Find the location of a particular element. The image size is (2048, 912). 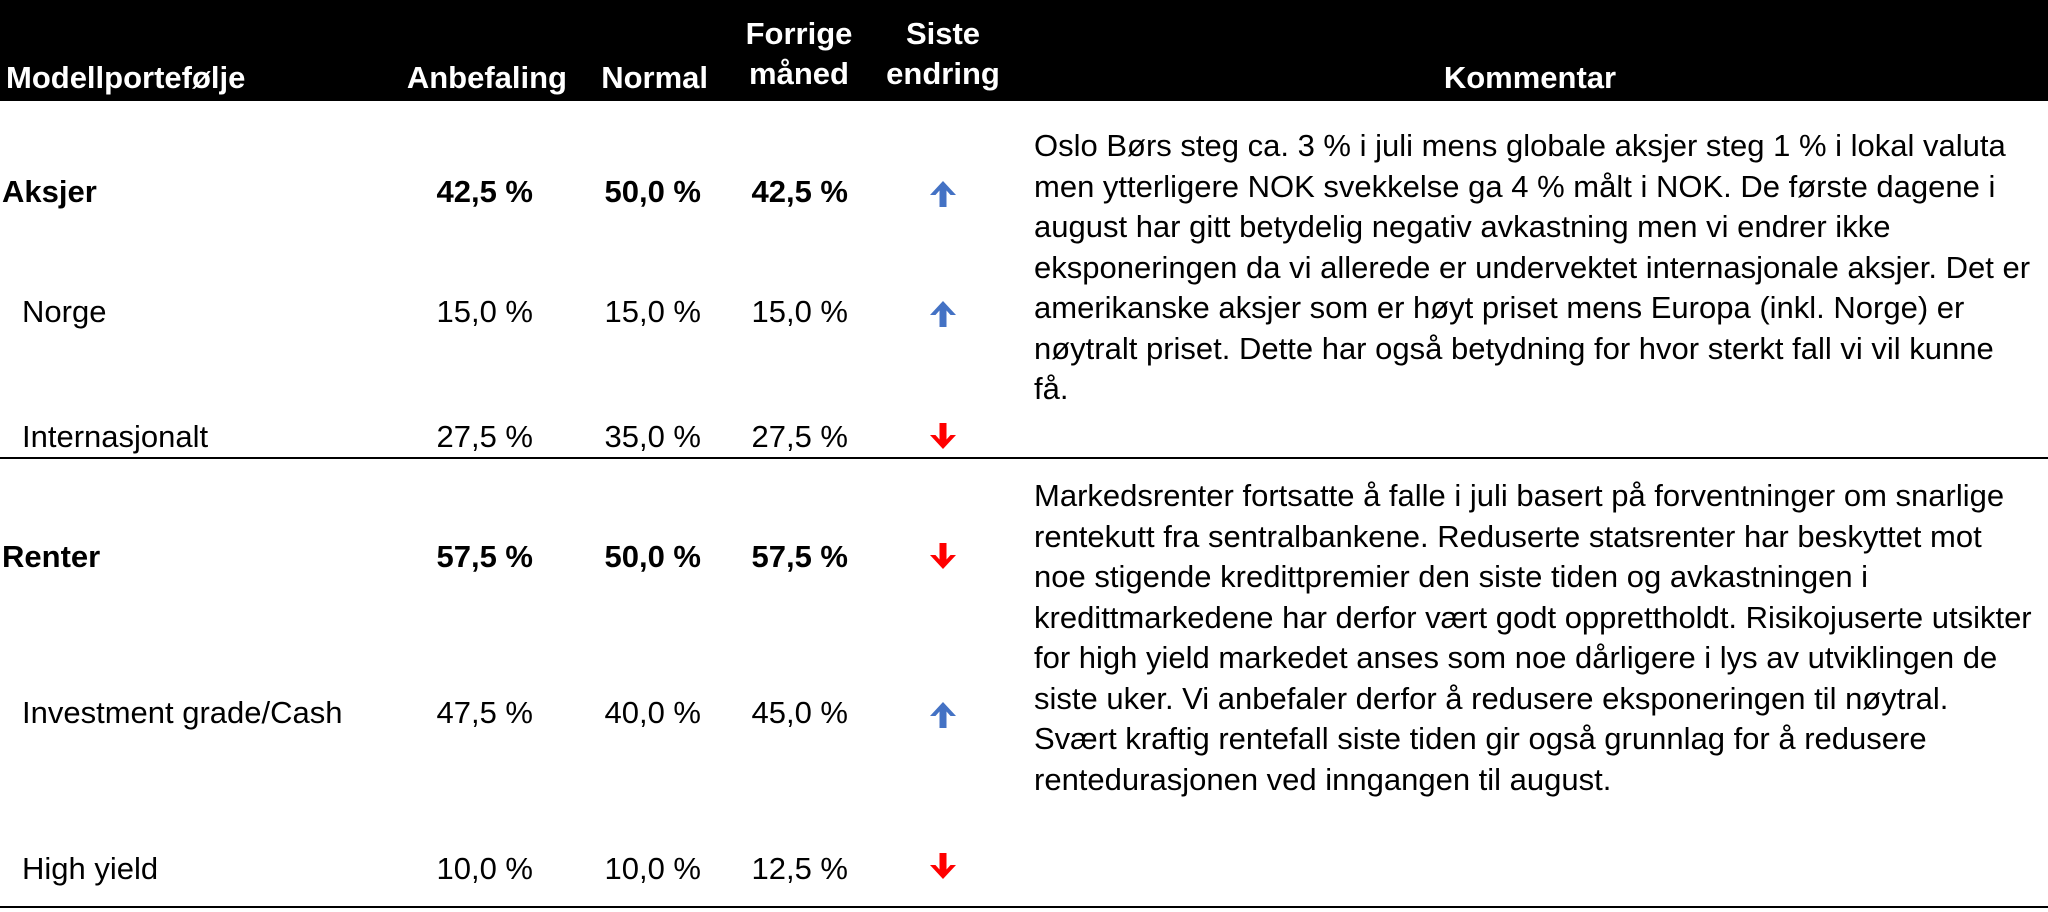

header-last-change-line1: Siste is located at coordinates (943, 33).